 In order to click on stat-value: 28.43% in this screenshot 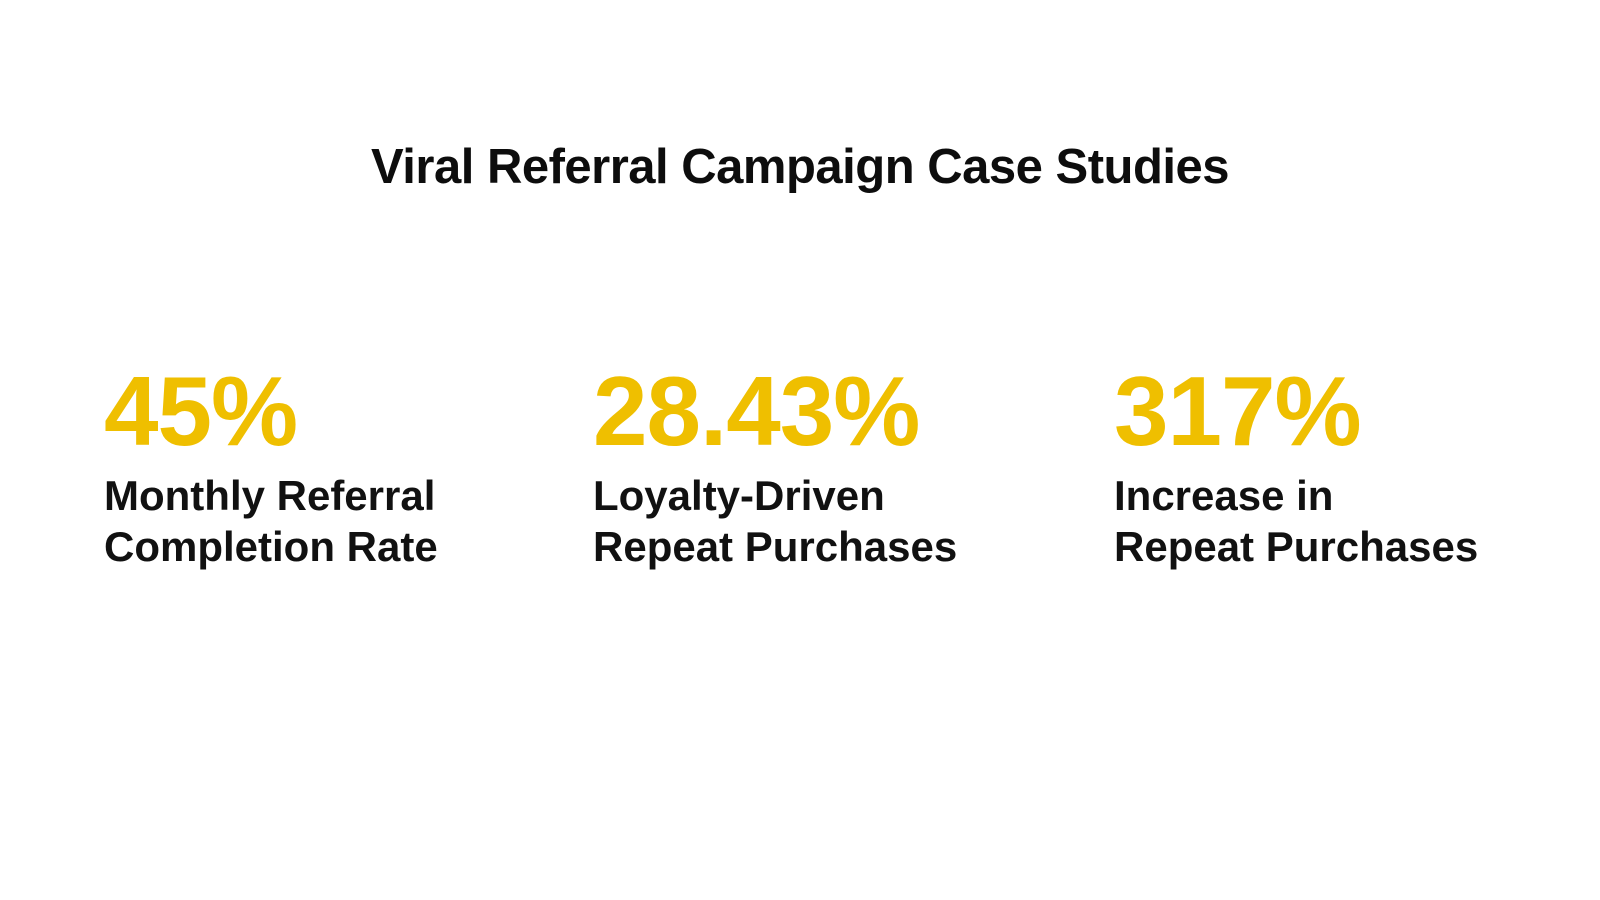, I will do `click(756, 411)`.